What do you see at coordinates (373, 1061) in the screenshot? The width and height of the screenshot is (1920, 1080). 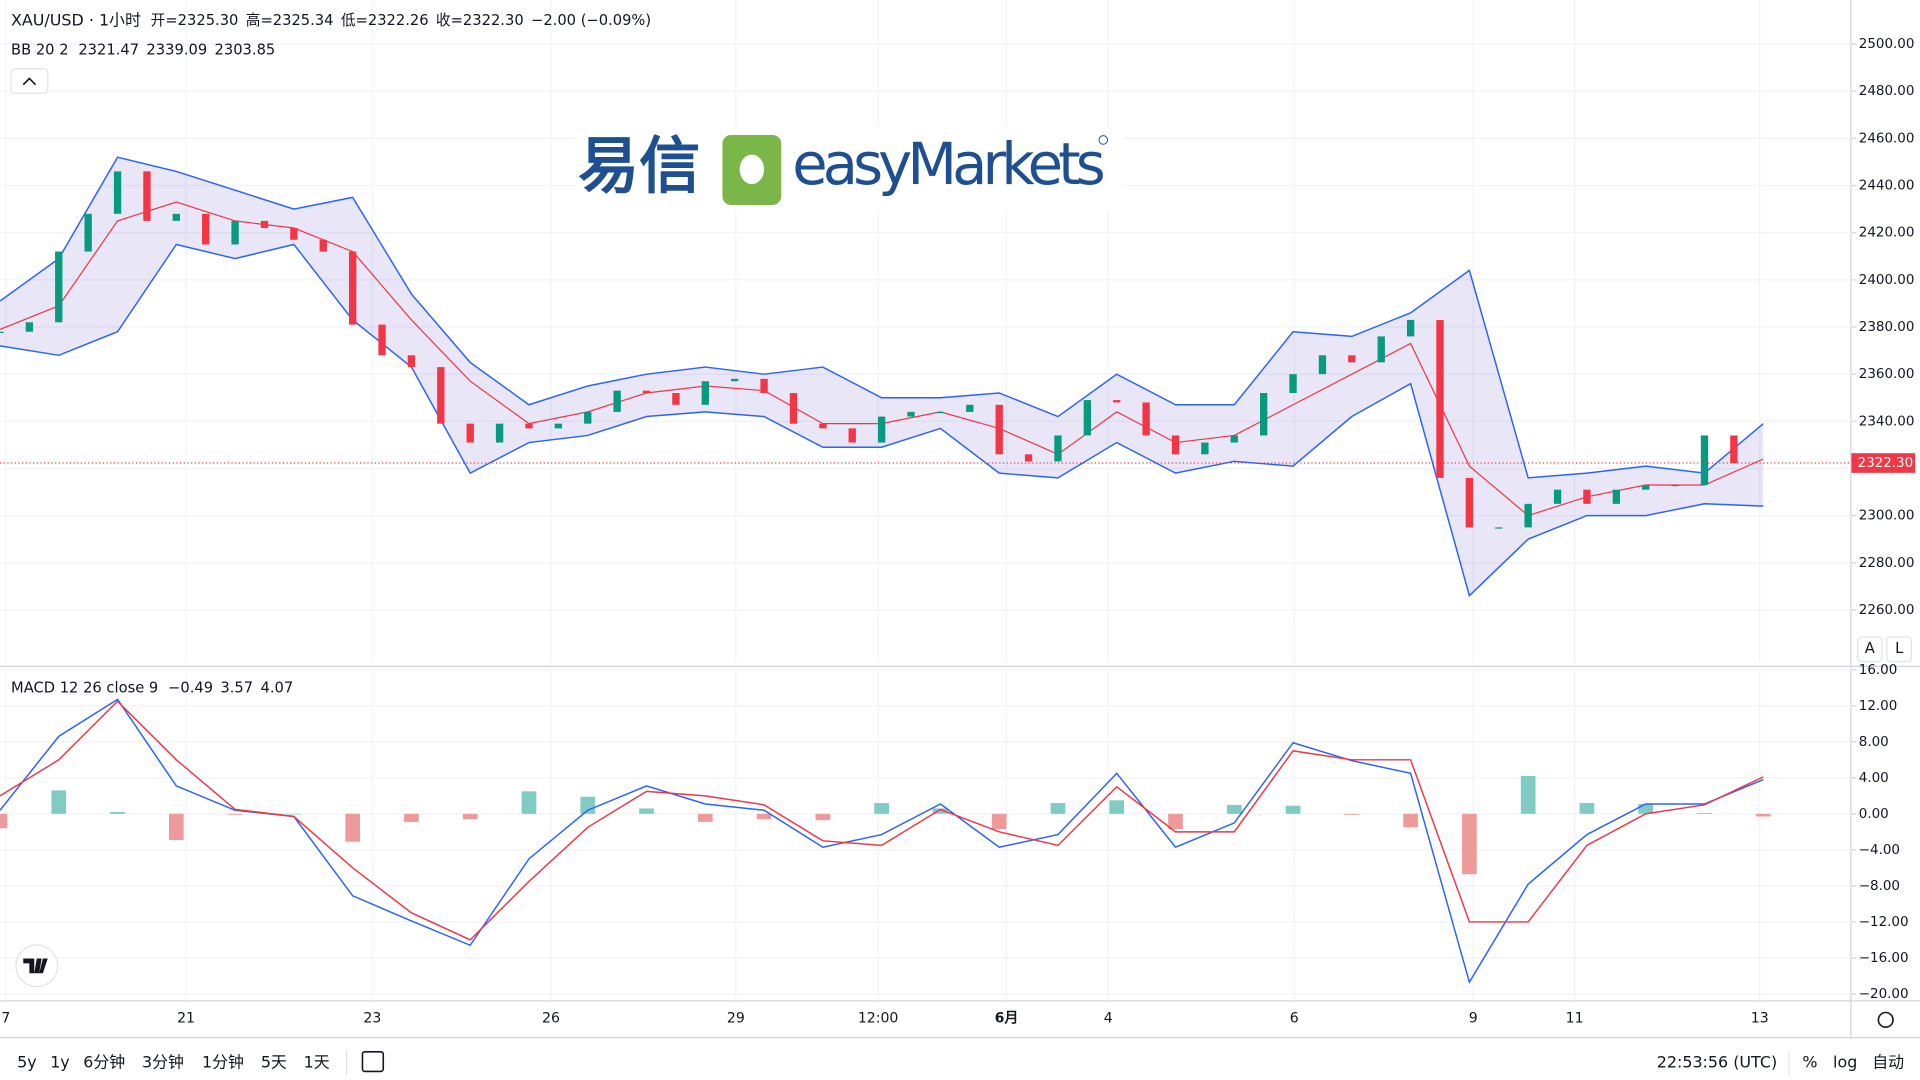 I see `date-range-button` at bounding box center [373, 1061].